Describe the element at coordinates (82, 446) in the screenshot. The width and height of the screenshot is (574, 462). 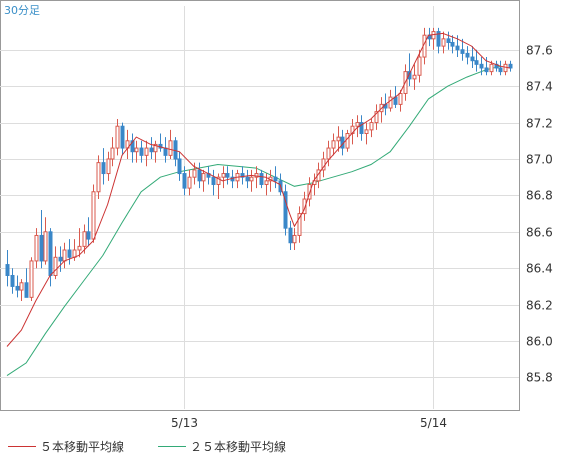
I see `legend-label: ５本移動平均線` at that location.